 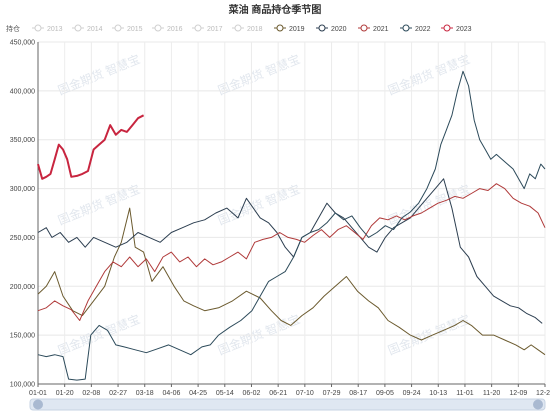 What do you see at coordinates (22, 140) in the screenshot?
I see `y-tick-label: 350,000` at bounding box center [22, 140].